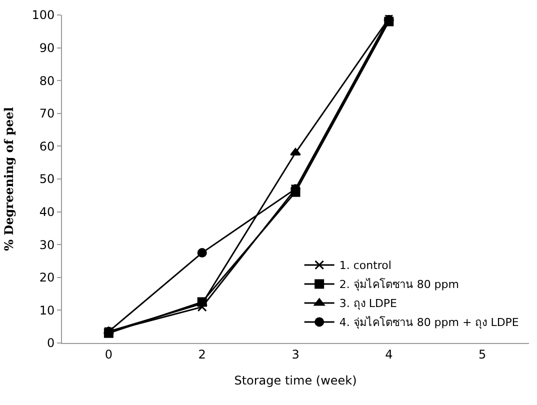  Describe the element at coordinates (43, 15) in the screenshot. I see `y-tick-label: 100` at that location.